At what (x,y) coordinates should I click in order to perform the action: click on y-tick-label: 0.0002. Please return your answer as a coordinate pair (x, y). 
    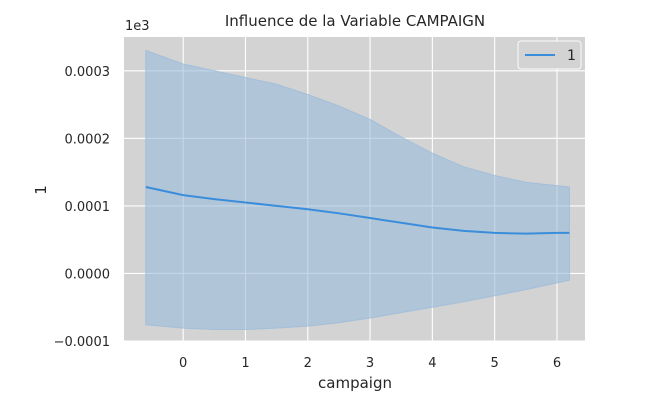
    Looking at the image, I should click on (88, 139).